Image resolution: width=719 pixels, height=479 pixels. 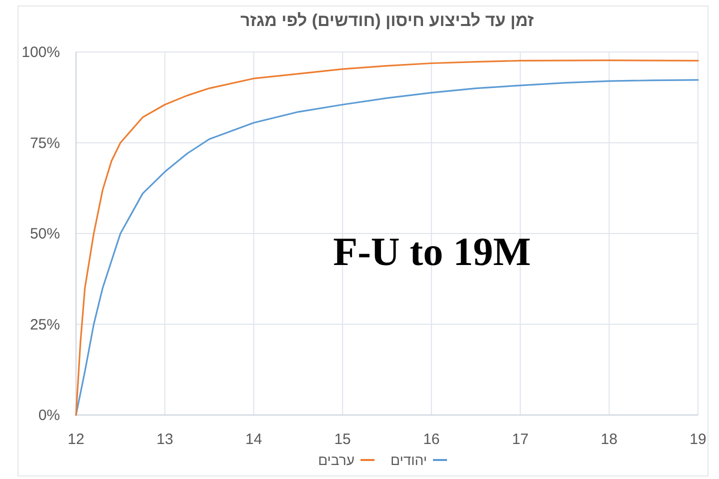 What do you see at coordinates (609, 439) in the screenshot?
I see `x-tick-label: 18` at bounding box center [609, 439].